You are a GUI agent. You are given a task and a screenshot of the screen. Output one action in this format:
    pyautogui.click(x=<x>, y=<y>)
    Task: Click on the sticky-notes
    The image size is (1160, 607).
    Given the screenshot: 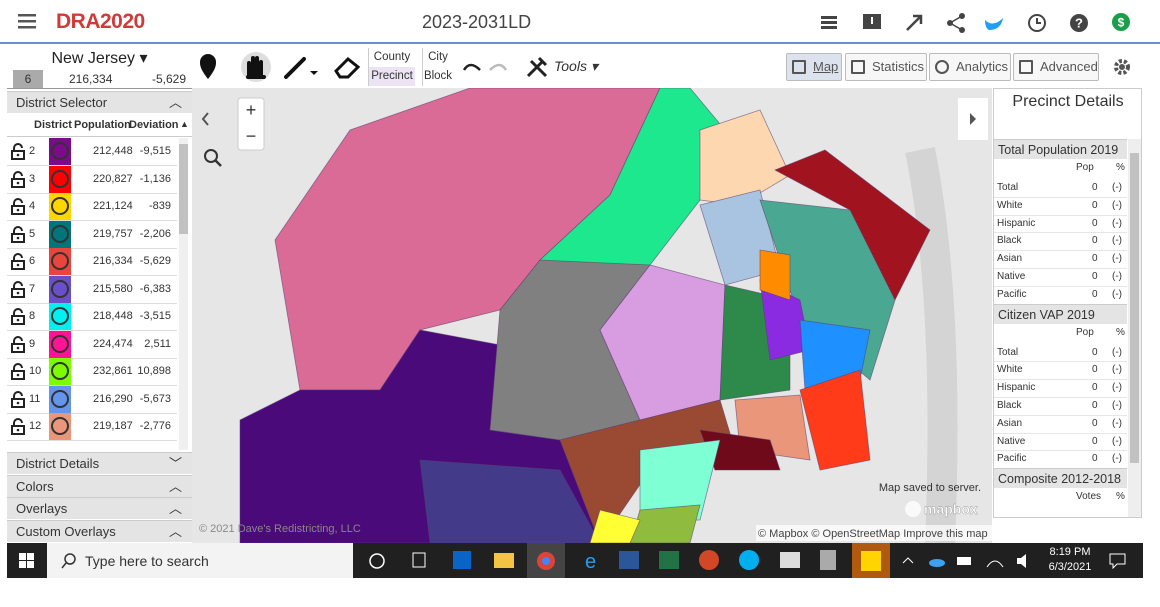 What is the action you would take?
    pyautogui.click(x=871, y=561)
    